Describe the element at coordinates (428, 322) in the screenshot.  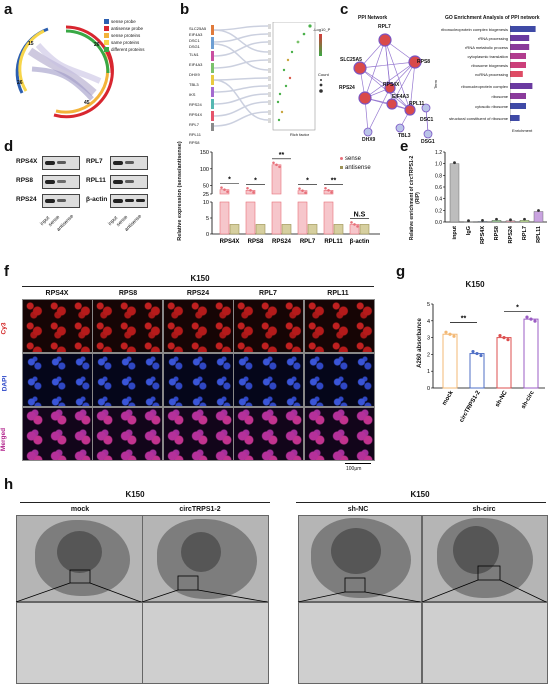
I see `y-tick-label: 4` at that location.